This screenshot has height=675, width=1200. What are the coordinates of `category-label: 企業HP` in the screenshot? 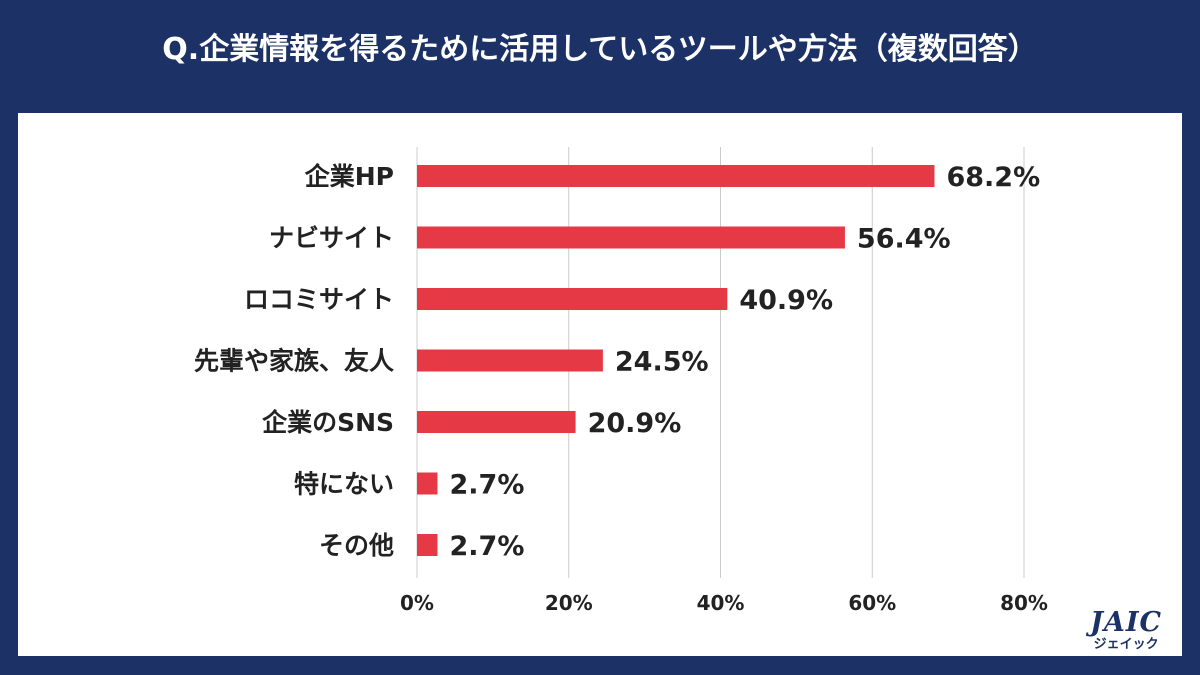 It's located at (349, 176).